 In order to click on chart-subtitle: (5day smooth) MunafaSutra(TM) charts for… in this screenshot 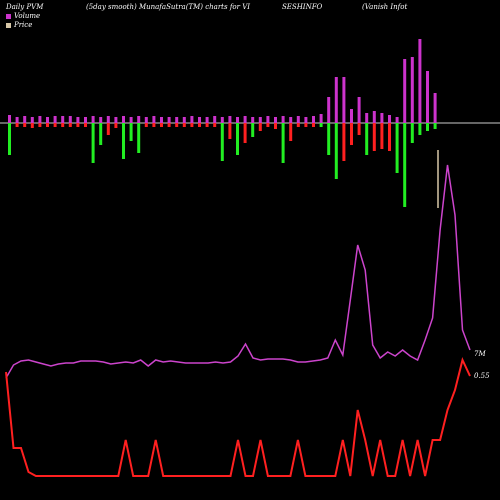, I will do `click(168, 7)`.